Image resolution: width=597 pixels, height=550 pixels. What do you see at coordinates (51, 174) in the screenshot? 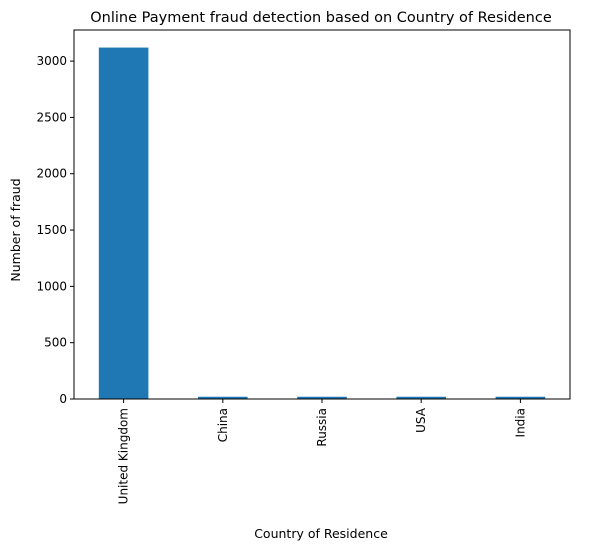
I see `y-tick-label: 2000` at bounding box center [51, 174].